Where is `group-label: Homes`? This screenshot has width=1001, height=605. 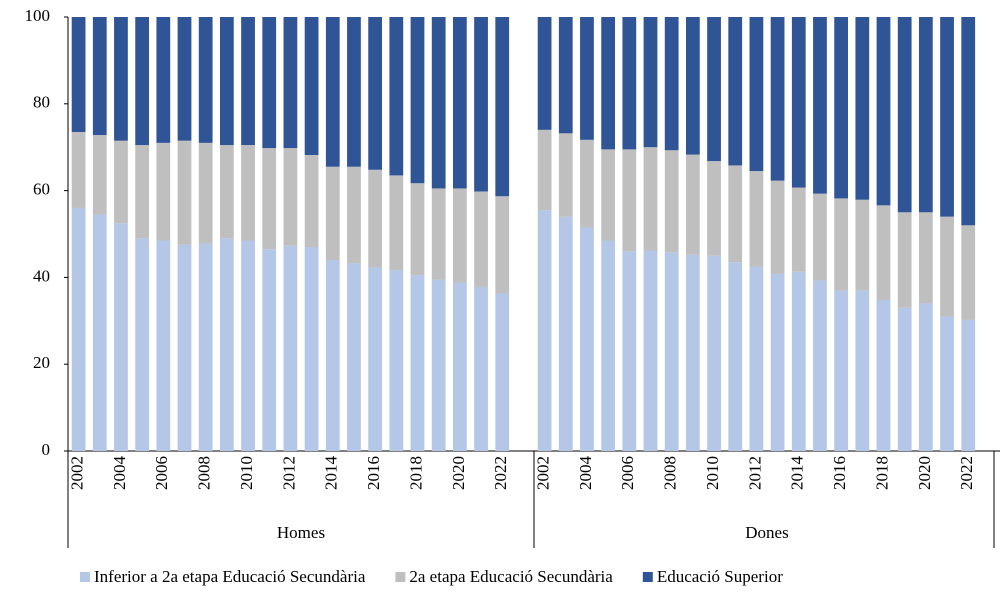
group-label: Homes is located at coordinates (301, 532).